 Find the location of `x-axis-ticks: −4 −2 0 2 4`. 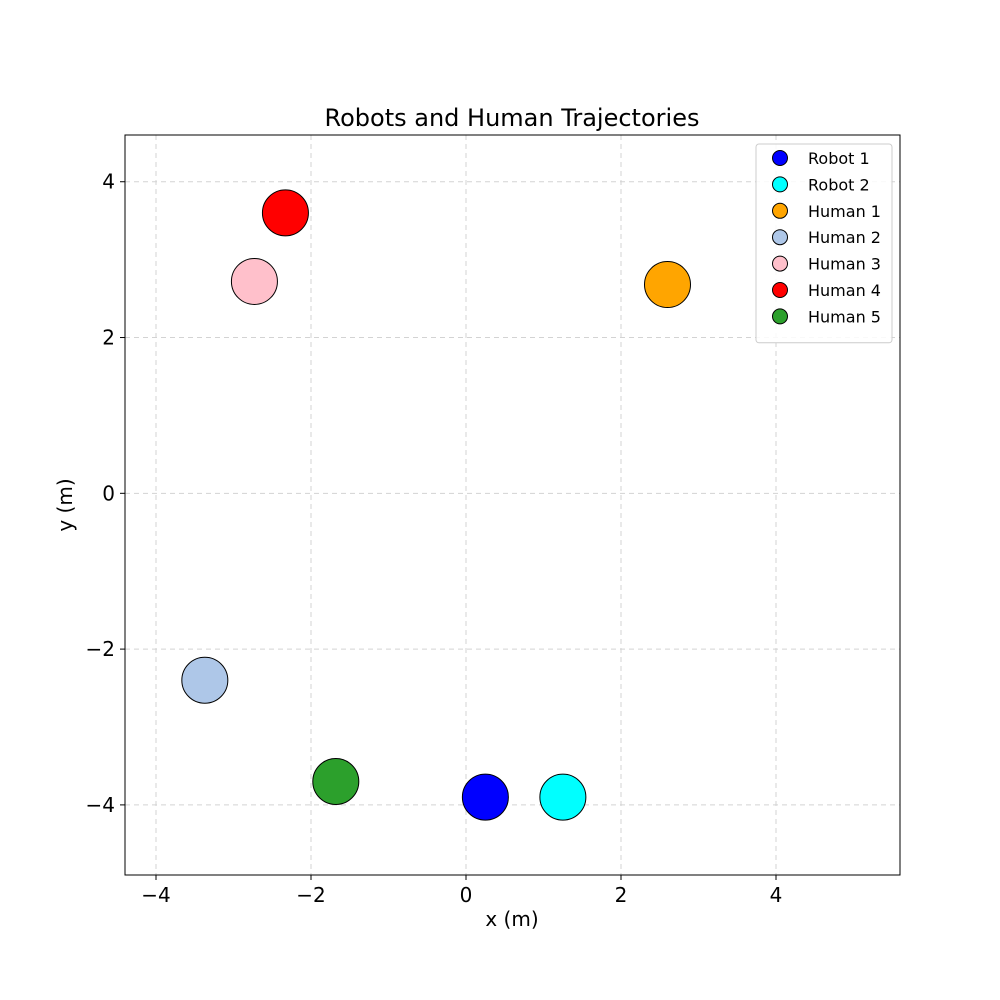

x-axis-ticks: −4 −2 0 2 4 is located at coordinates (461, 891).